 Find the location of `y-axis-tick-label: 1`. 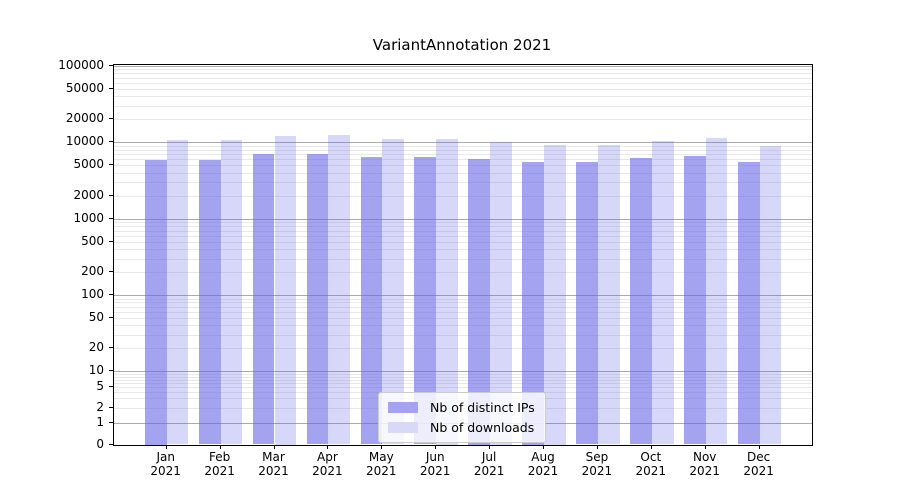

y-axis-tick-label: 1 is located at coordinates (100, 422).